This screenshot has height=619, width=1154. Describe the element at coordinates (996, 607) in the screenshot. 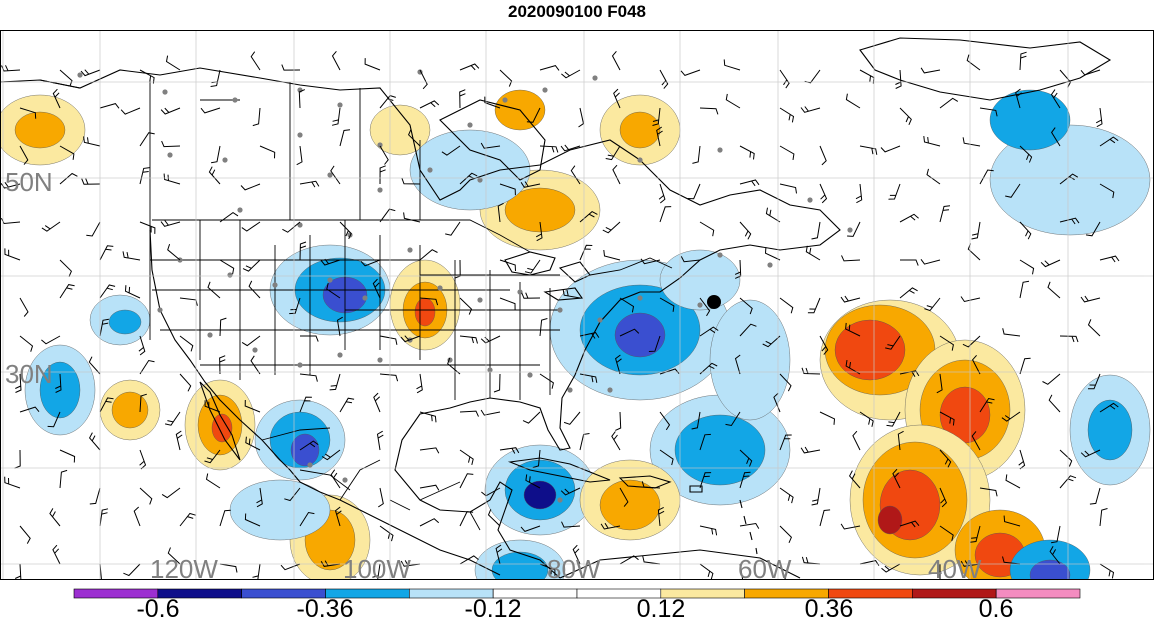

I see `colorbar-tick-label: 0.6` at that location.